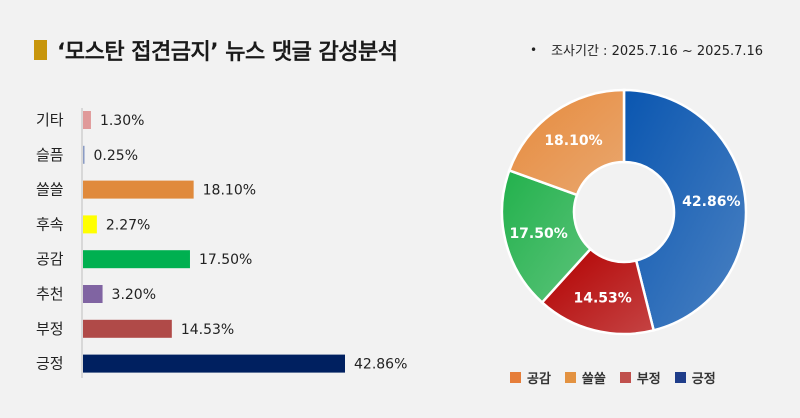 Image resolution: width=800 pixels, height=418 pixels. Describe the element at coordinates (229, 191) in the screenshot. I see `bar-value-label: 18.10%` at that location.